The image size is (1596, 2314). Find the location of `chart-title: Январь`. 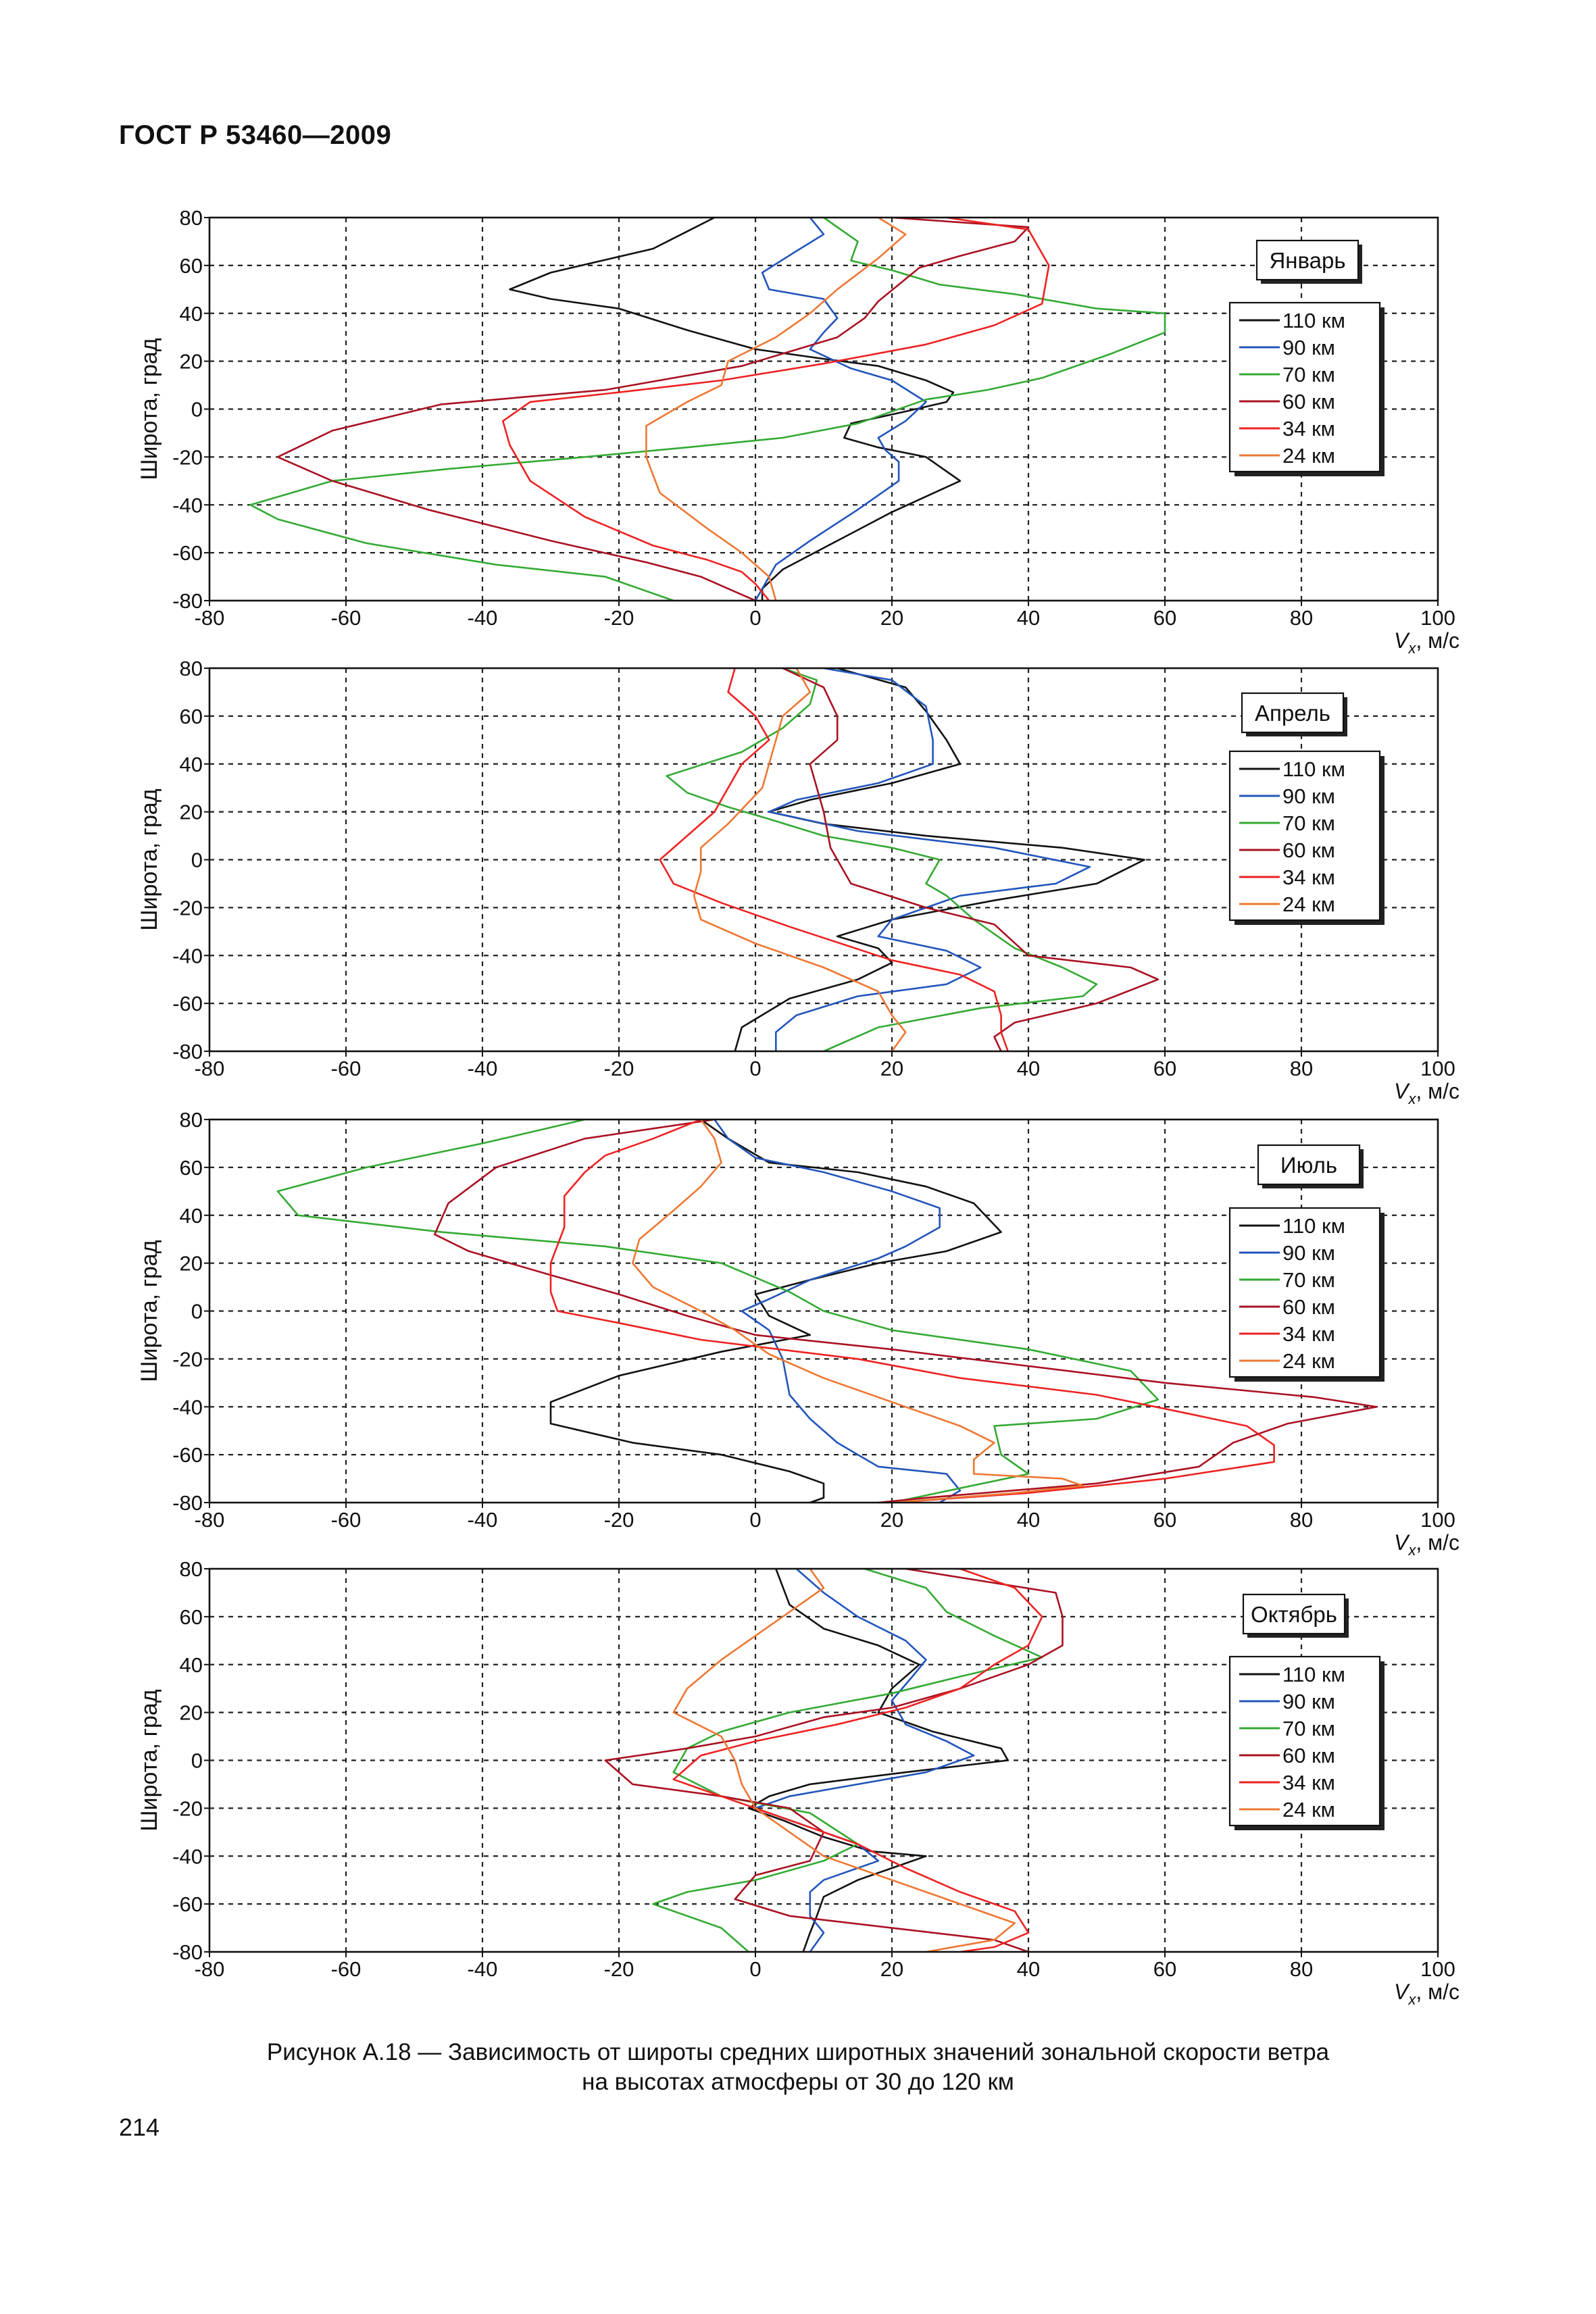

chart-title: Январь is located at coordinates (1307, 260).